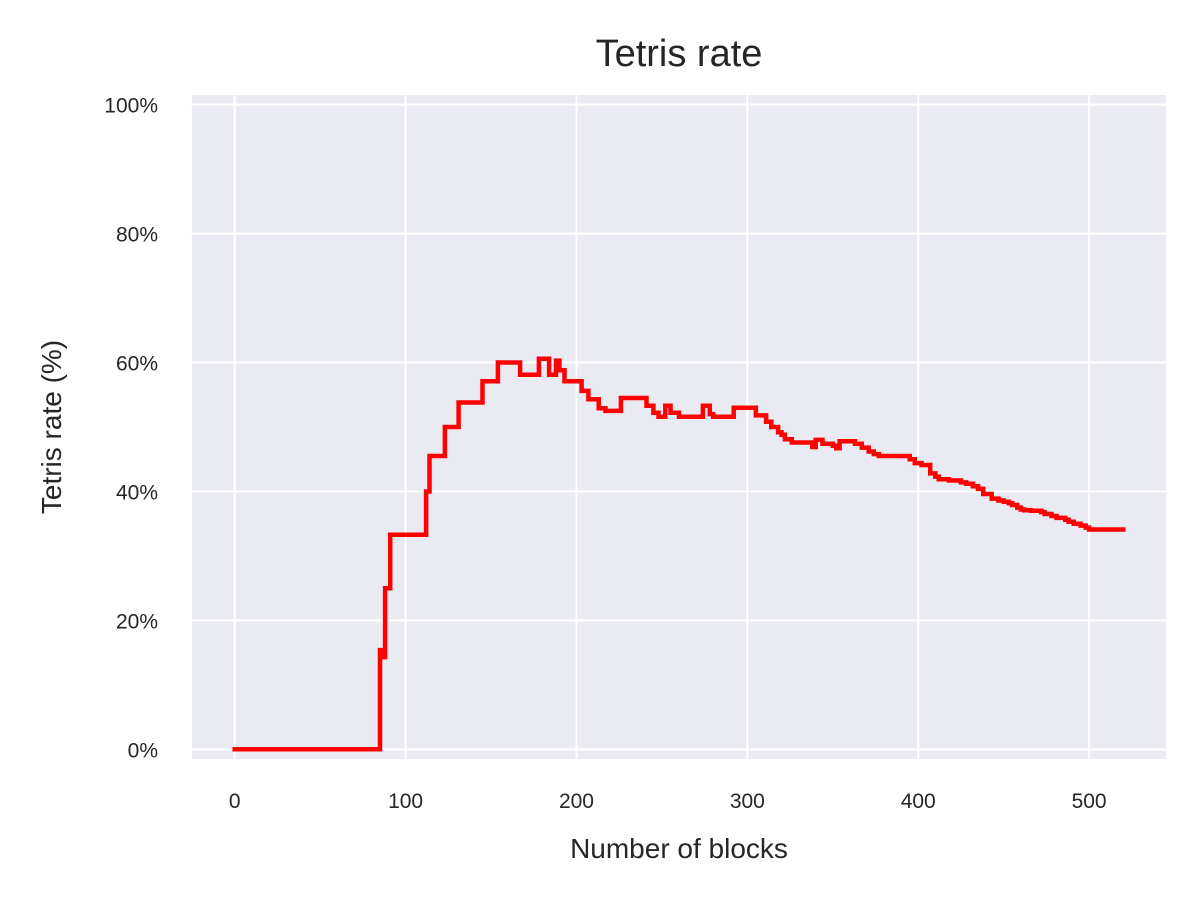  I want to click on y-tick-label: 20%, so click(137, 621).